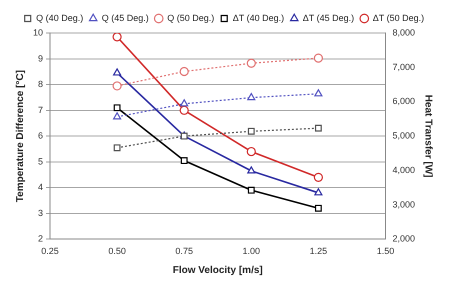  What do you see at coordinates (404, 204) in the screenshot?
I see `y2-tick-label: 3,000` at bounding box center [404, 204].